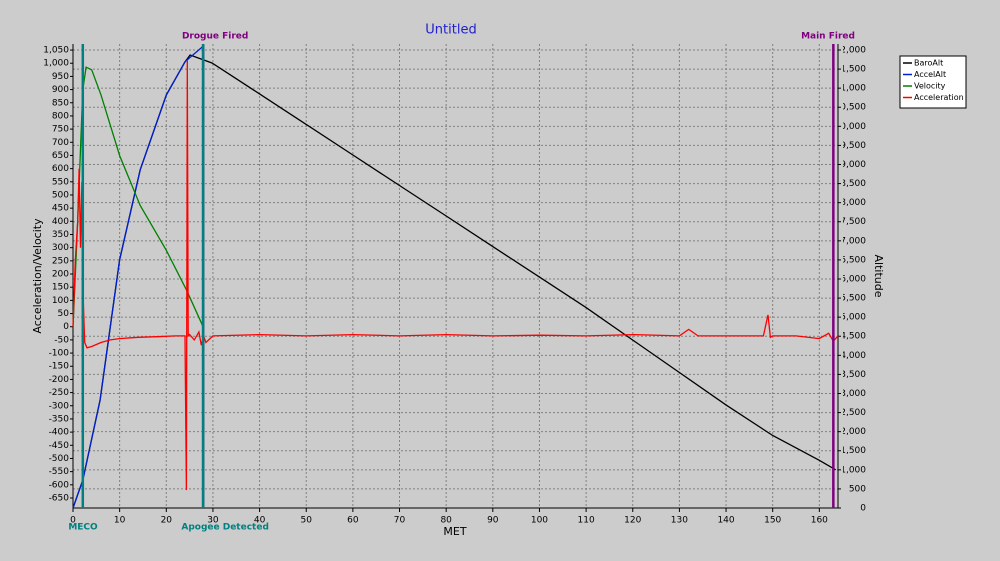 Image resolution: width=1000 pixels, height=561 pixels. I want to click on y2-tick-label: 2,000, so click(853, 432).